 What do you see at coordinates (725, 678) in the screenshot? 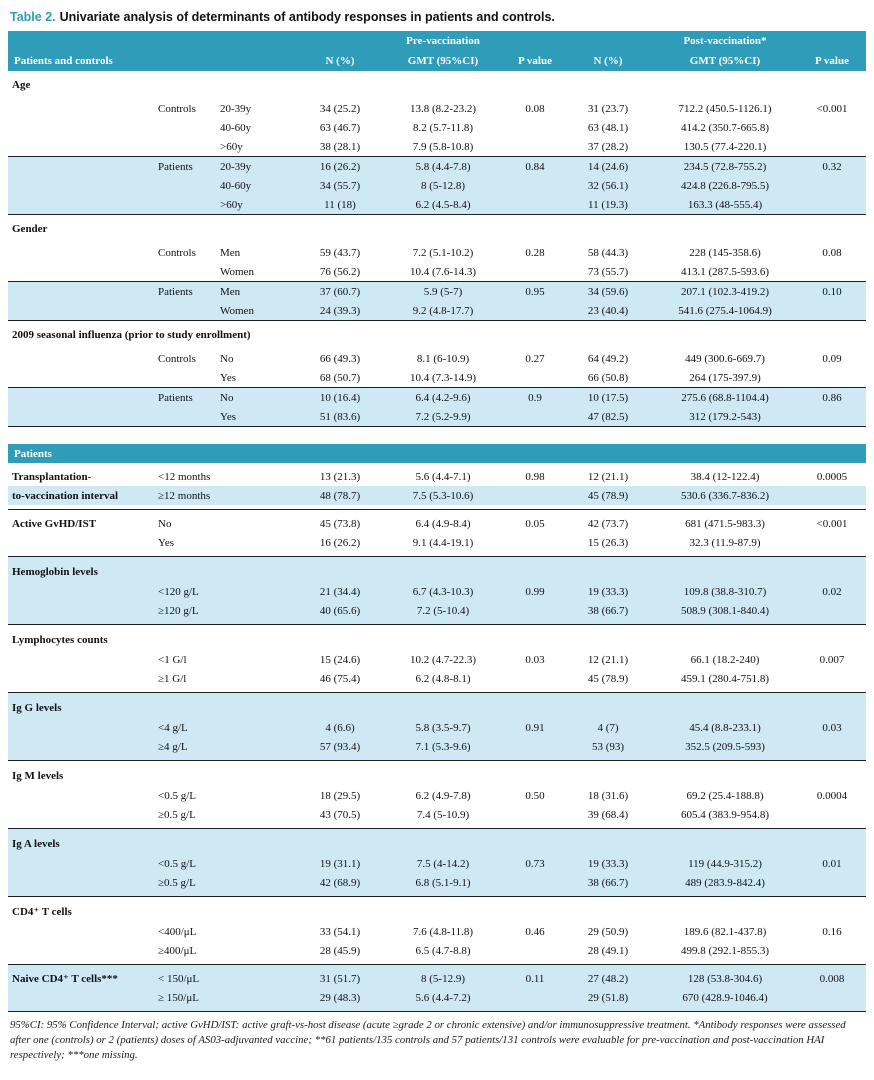
I see `data-cell: 459.1 (280.4-751.8)` at bounding box center [725, 678].